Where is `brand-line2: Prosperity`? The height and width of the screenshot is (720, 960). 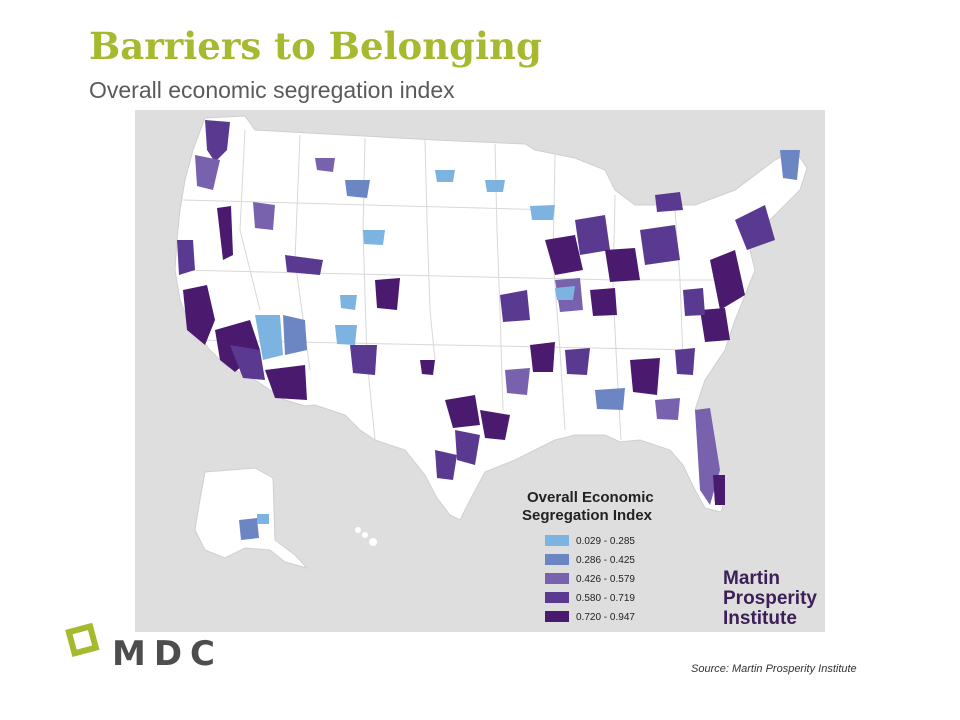 brand-line2: Prosperity is located at coordinates (770, 598).